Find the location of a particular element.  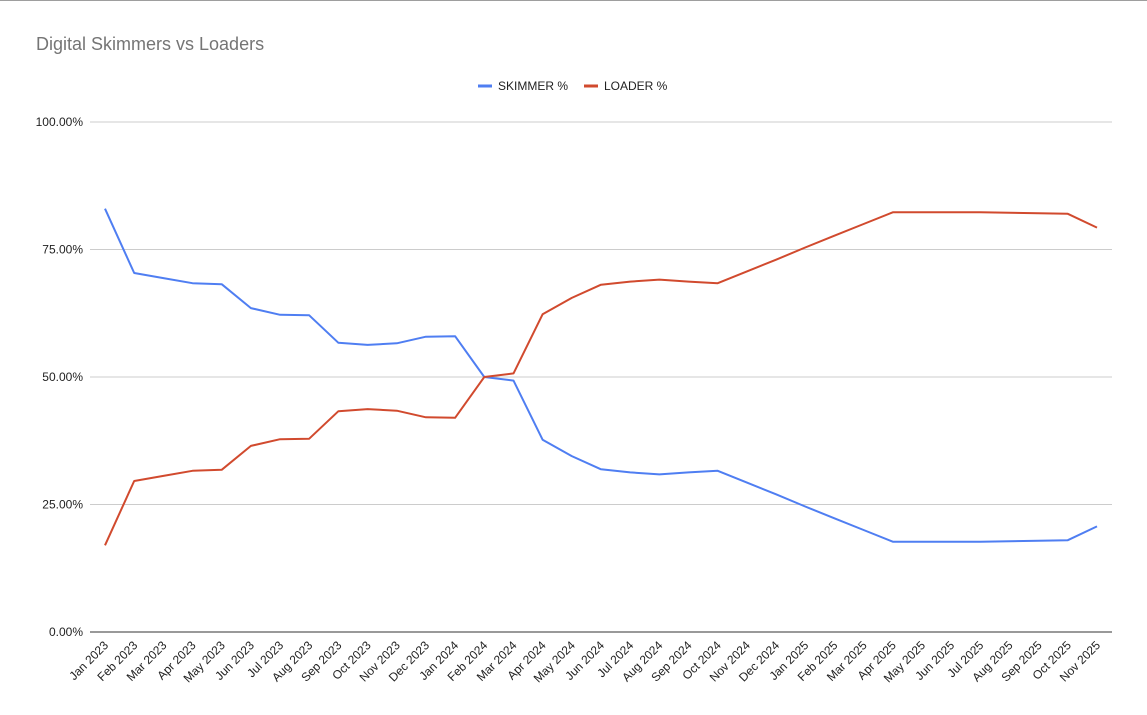

y-tick-label: 100.00% is located at coordinates (60, 122).